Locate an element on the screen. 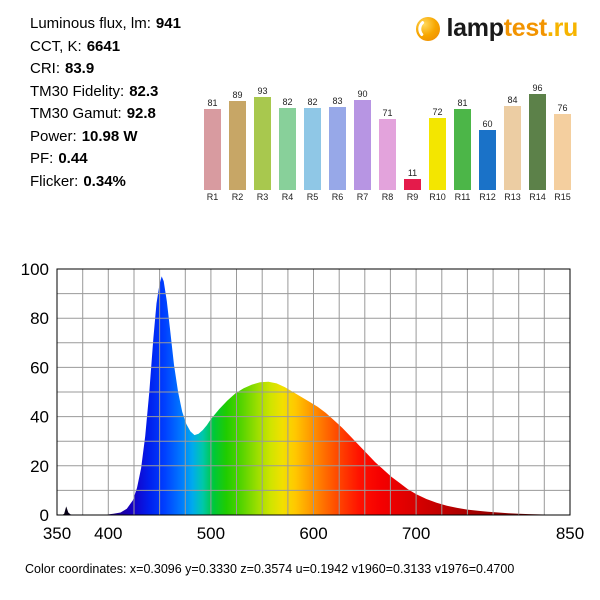 This screenshot has width=600, height=600. bar-col-R7: 90 R7 is located at coordinates (362, 145).